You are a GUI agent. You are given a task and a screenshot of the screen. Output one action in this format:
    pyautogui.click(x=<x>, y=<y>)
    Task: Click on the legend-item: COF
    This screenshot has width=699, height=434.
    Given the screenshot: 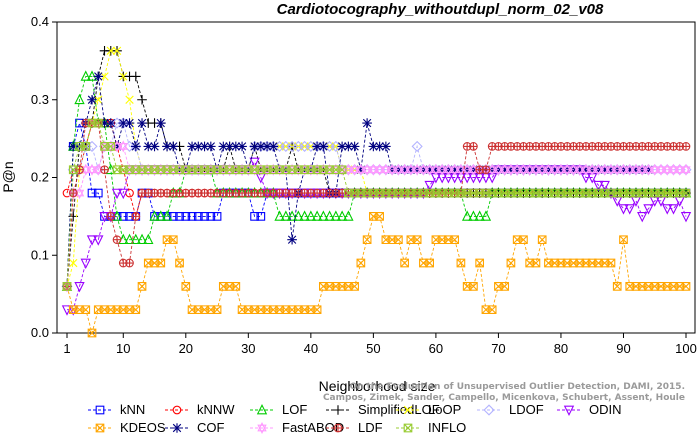 What is the action you would take?
    pyautogui.click(x=195, y=427)
    